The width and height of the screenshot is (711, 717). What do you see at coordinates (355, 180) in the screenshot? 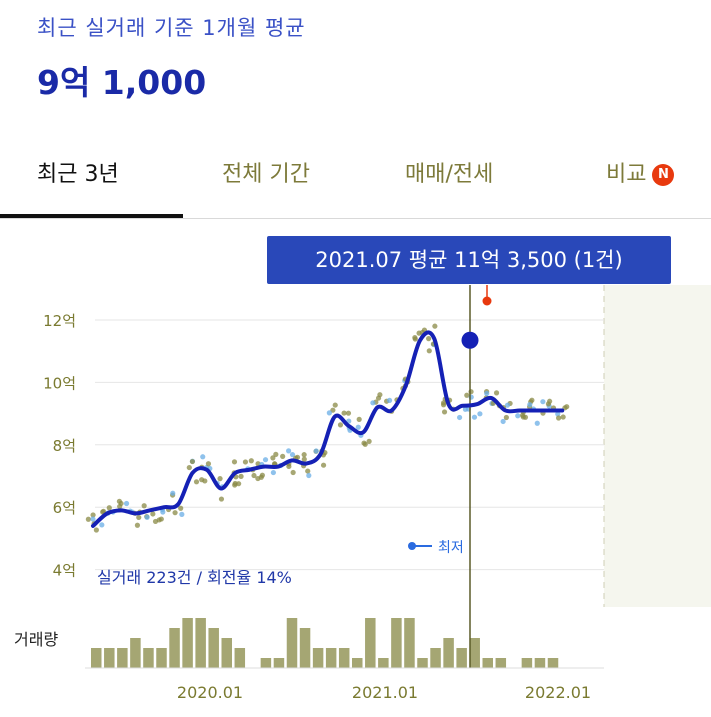
I see `period-tabs: 최근 3년 전체 기간 매매/전세 비교 N` at bounding box center [355, 180].